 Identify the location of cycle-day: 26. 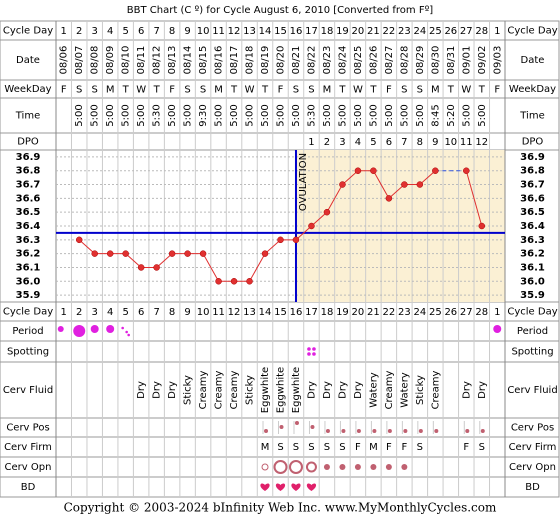
(450, 312).